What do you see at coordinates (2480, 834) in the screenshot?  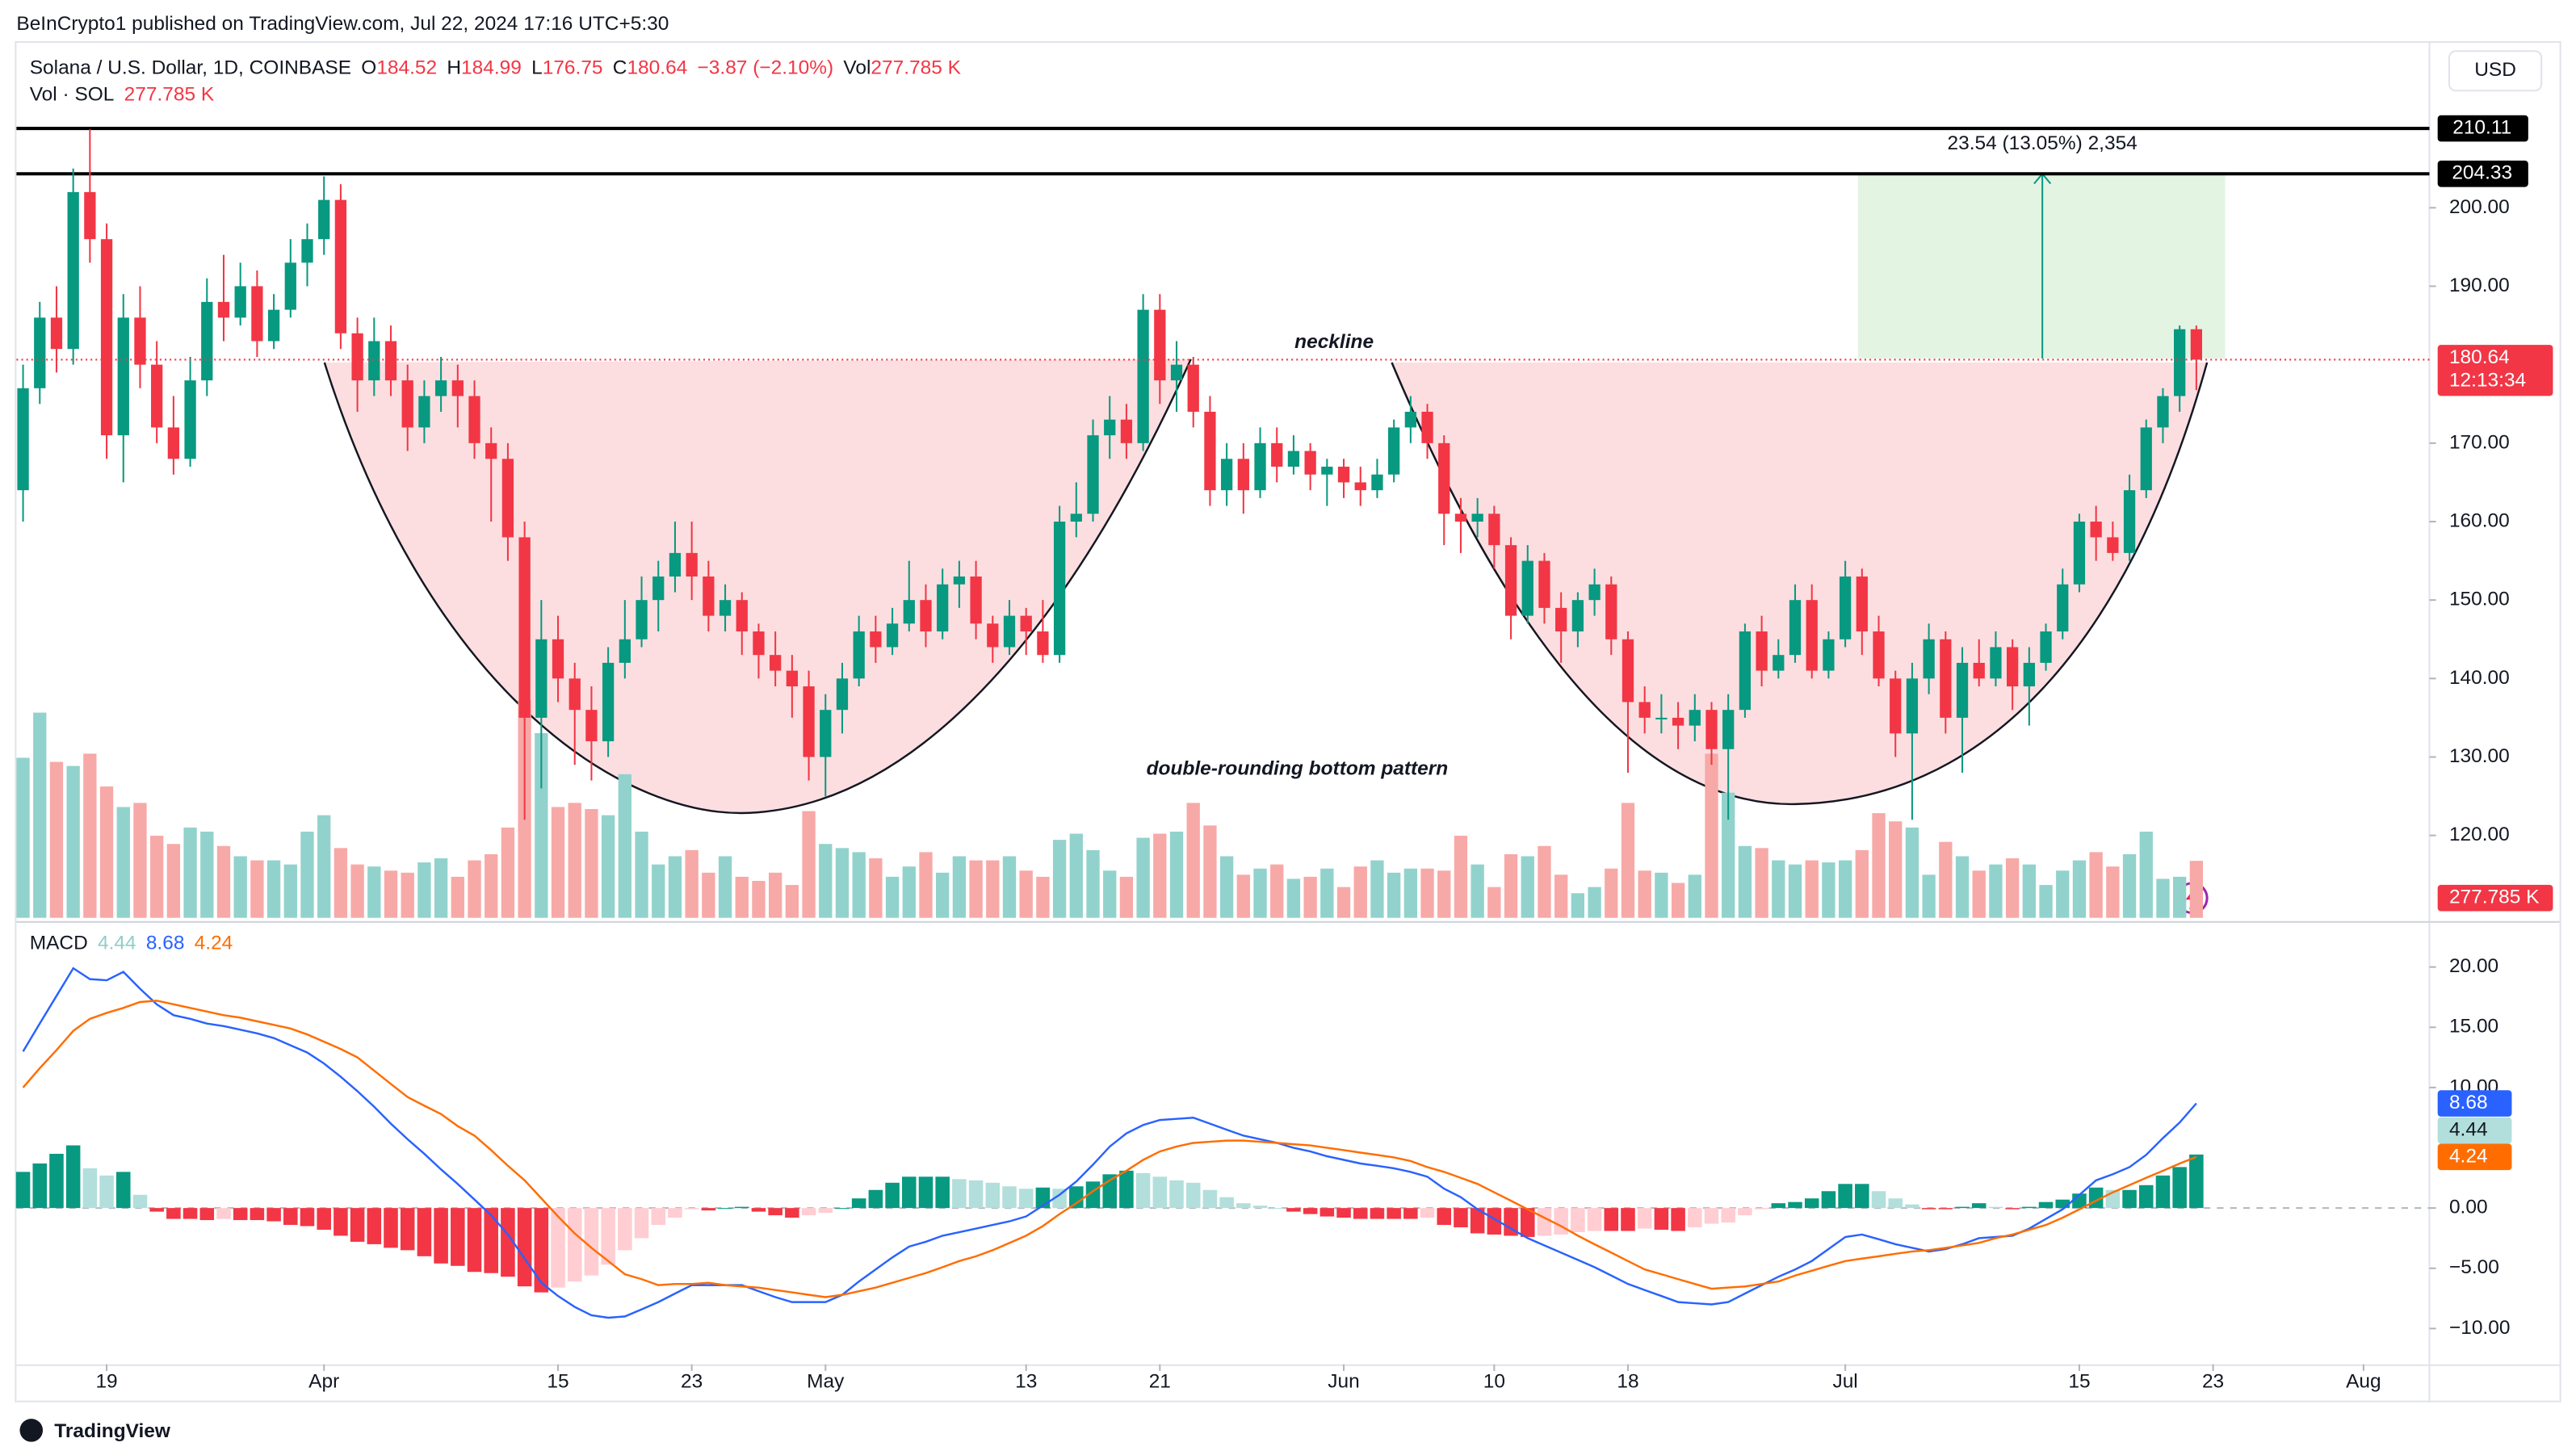 I see `y-tick-label: 120.00` at bounding box center [2480, 834].